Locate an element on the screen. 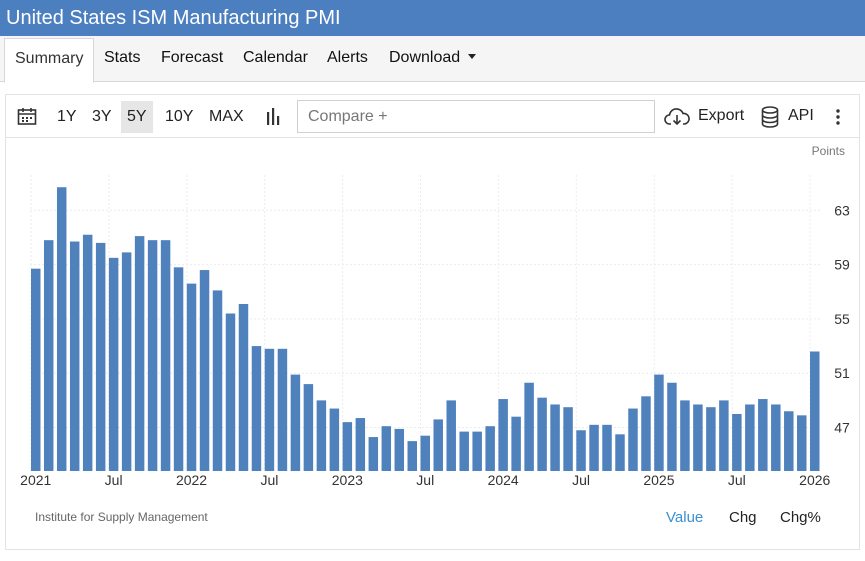  tab-forecast: Forecast is located at coordinates (192, 57).